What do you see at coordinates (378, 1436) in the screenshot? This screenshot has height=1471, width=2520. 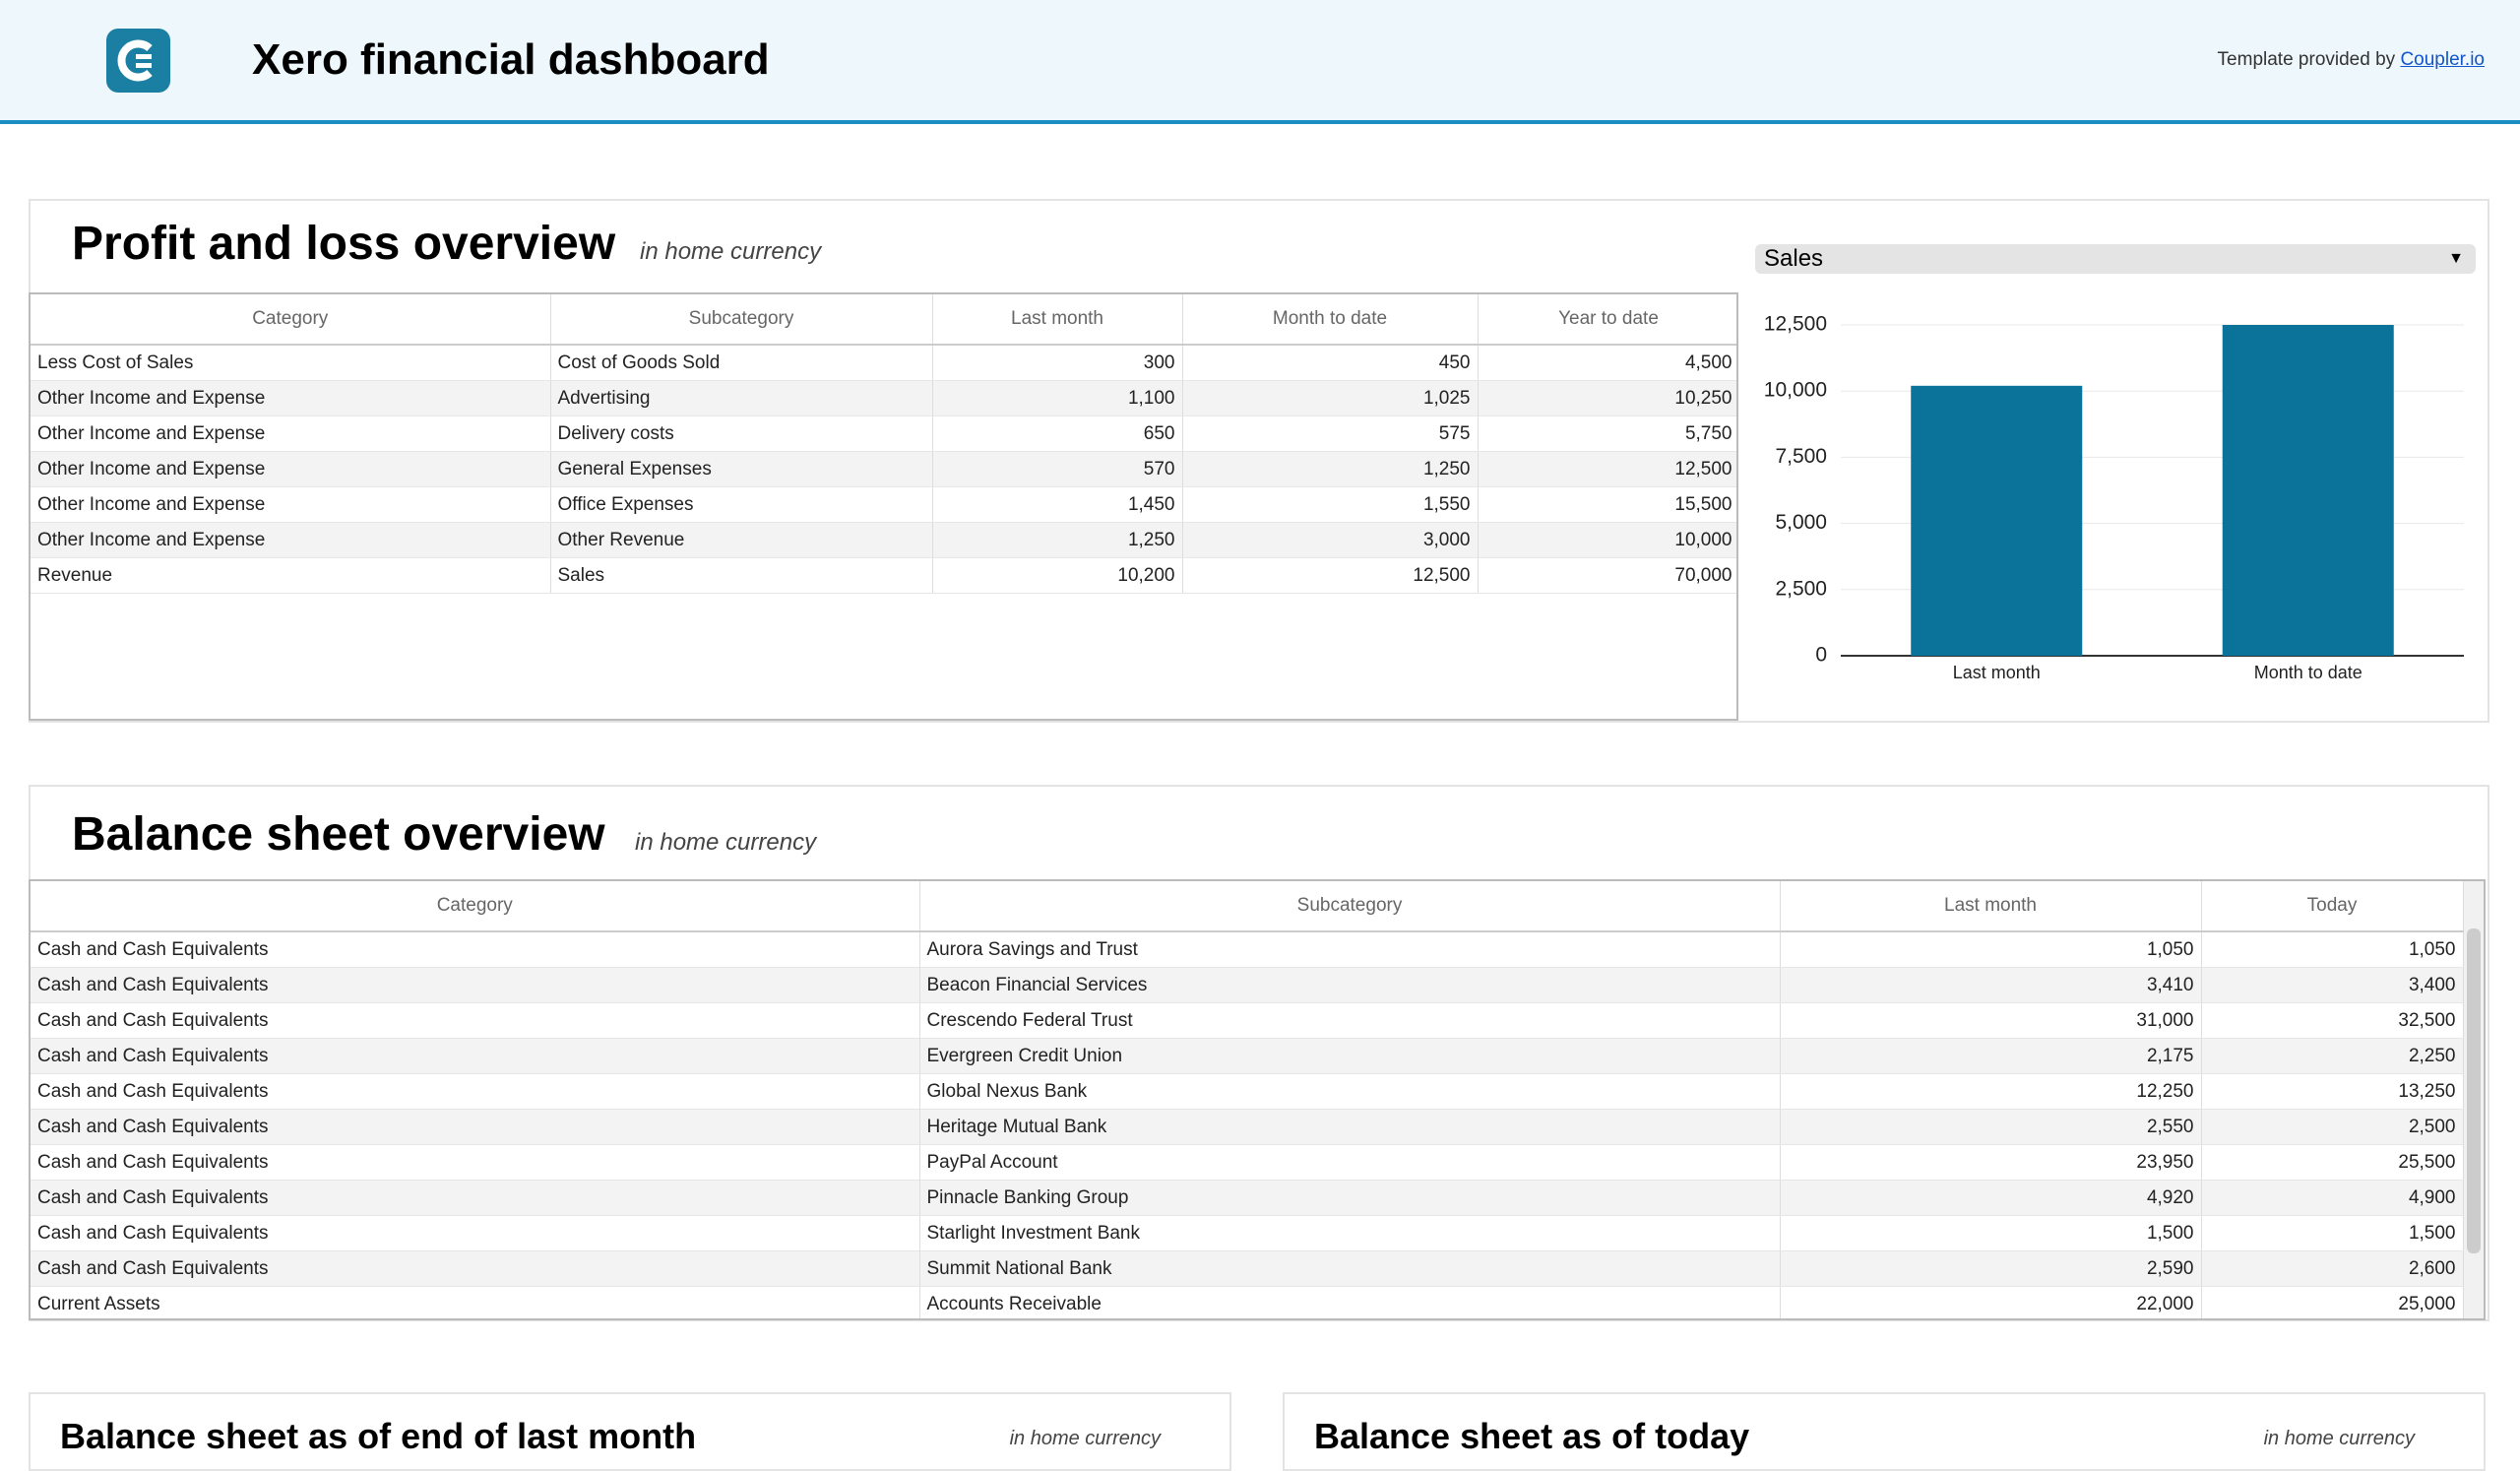 I see `card-title: Balance sheet as of end of last month` at bounding box center [378, 1436].